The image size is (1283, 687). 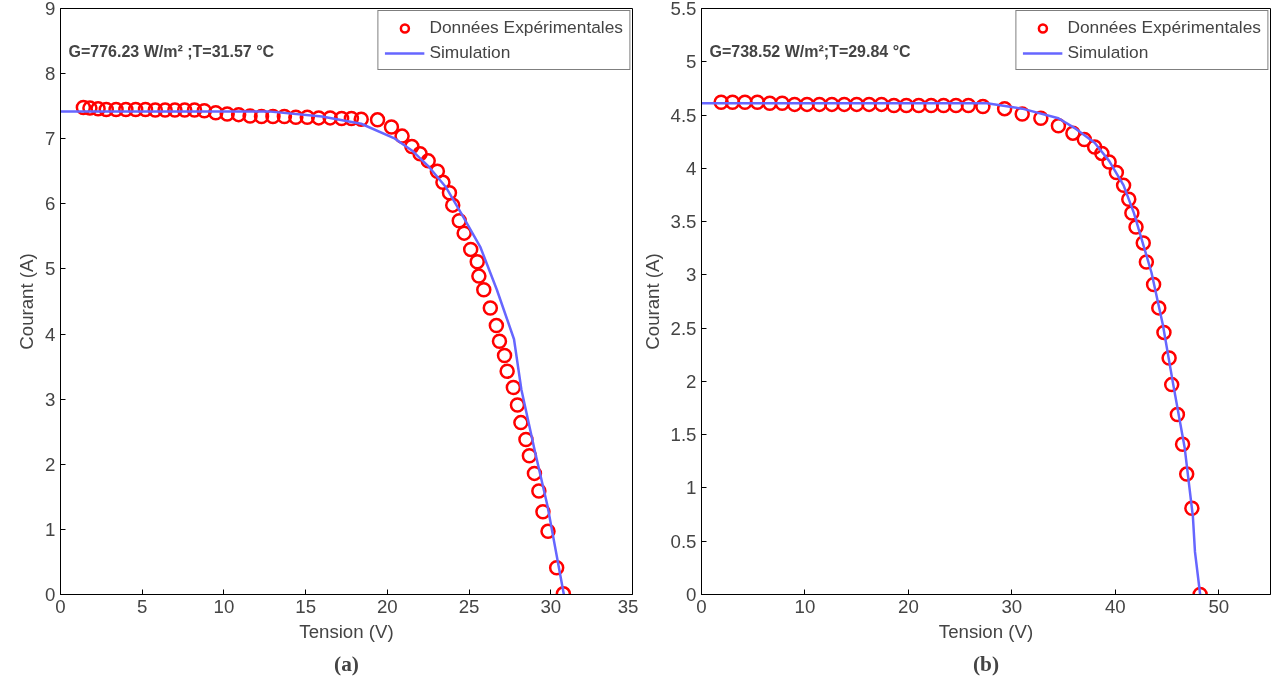 I want to click on y-tick-label: 7, so click(x=50, y=139).